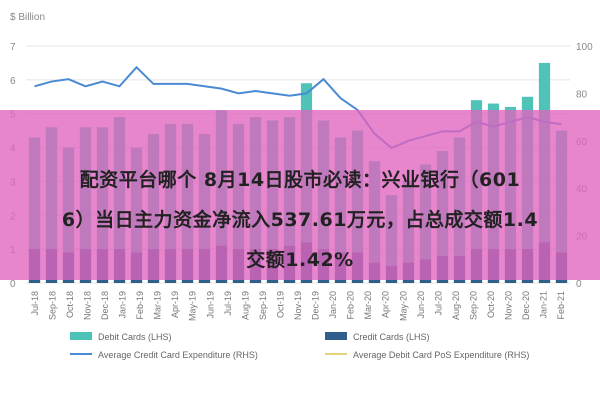 This screenshot has height=400, width=600. Describe the element at coordinates (421, 305) in the screenshot. I see `x-tick-label: Jun-20` at that location.